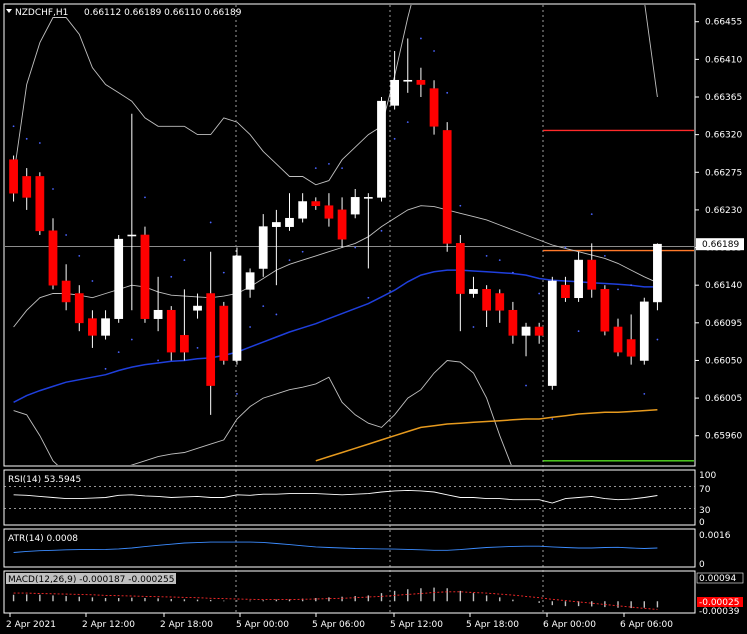  Describe the element at coordinates (91, 578) in the screenshot. I see `macd-label-background` at that location.